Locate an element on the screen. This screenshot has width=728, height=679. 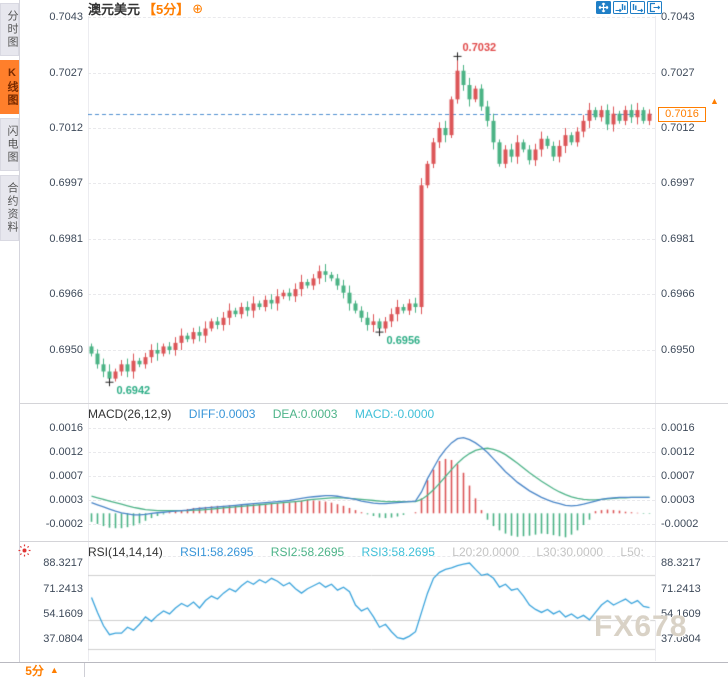
rsi3-value: RSI3:58.2695 is located at coordinates (398, 552).